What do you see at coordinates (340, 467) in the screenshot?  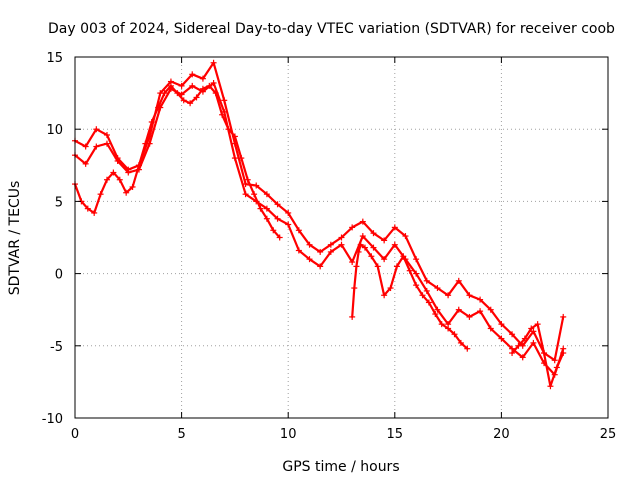 I see `x-axis-label: GPS time / hours` at bounding box center [340, 467].